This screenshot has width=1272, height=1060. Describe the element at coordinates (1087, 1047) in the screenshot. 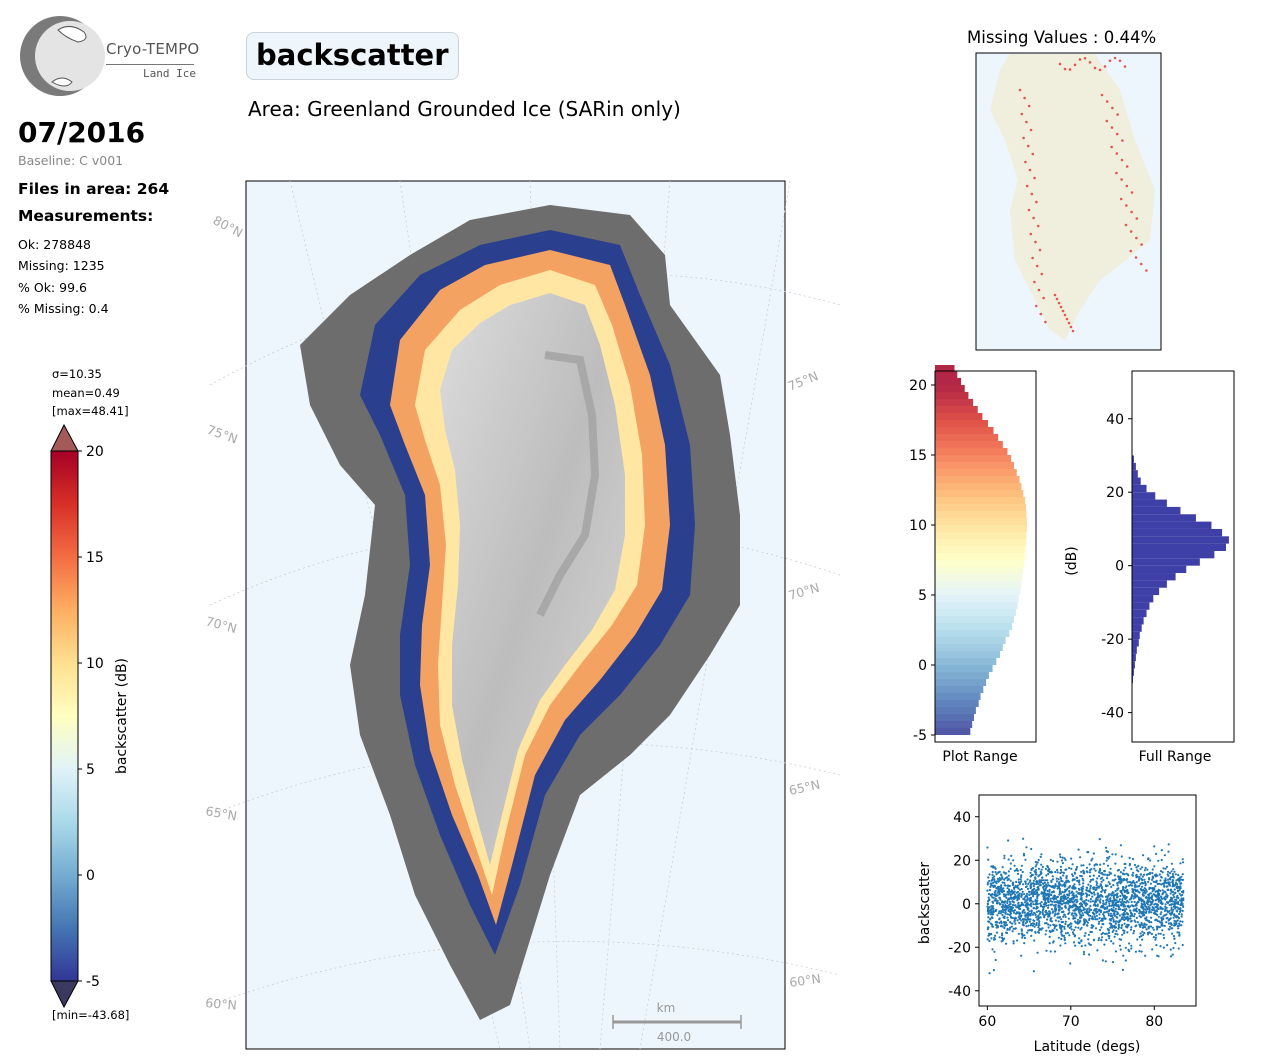

I see `scatter-xlabel: Latitude (degs)` at that location.